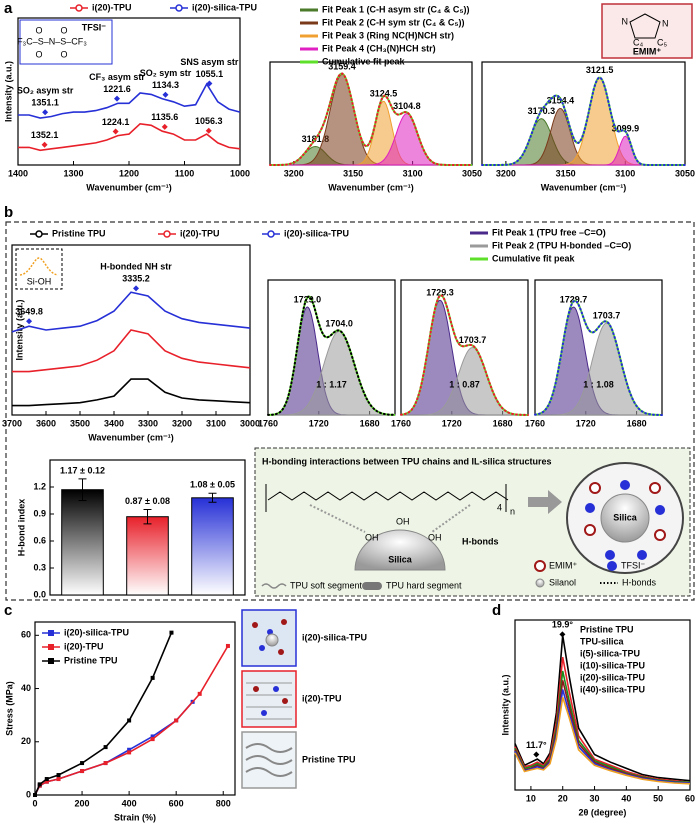 The image size is (700, 836). I want to click on x-tick-label: 1400, so click(18, 173).